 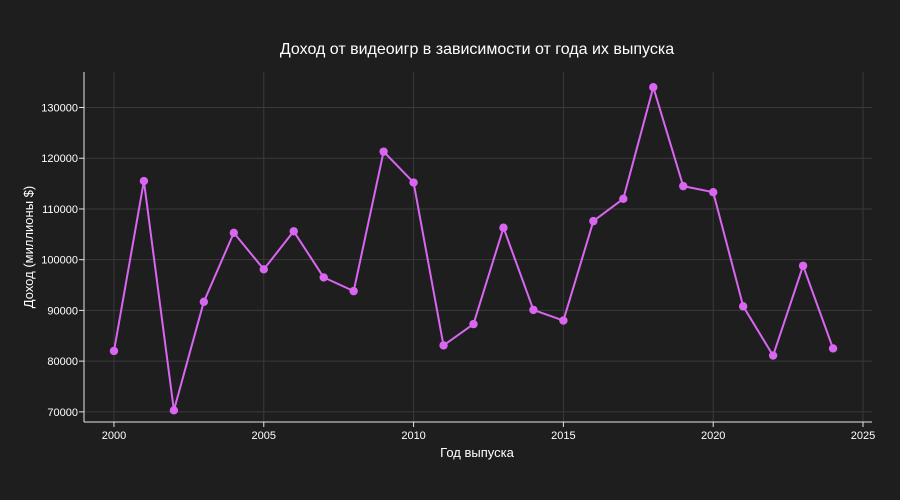 I want to click on x-tick-label: 2000, so click(x=114, y=436).